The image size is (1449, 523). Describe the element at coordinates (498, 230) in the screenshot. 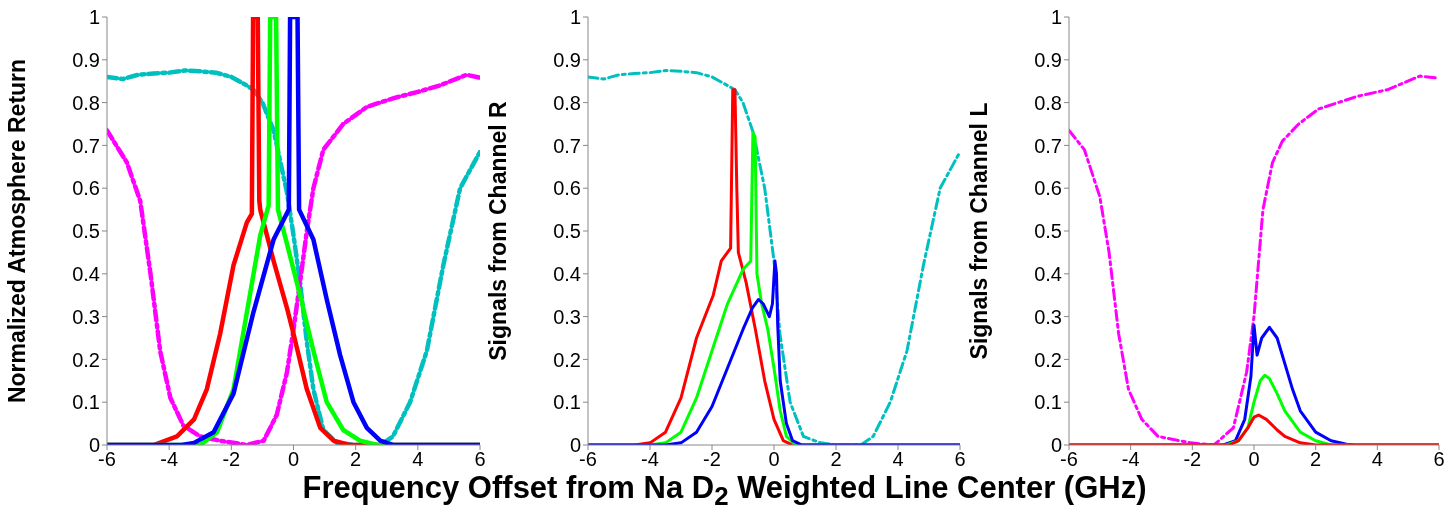

I see `y-axis-title: Signals from Channel R` at that location.